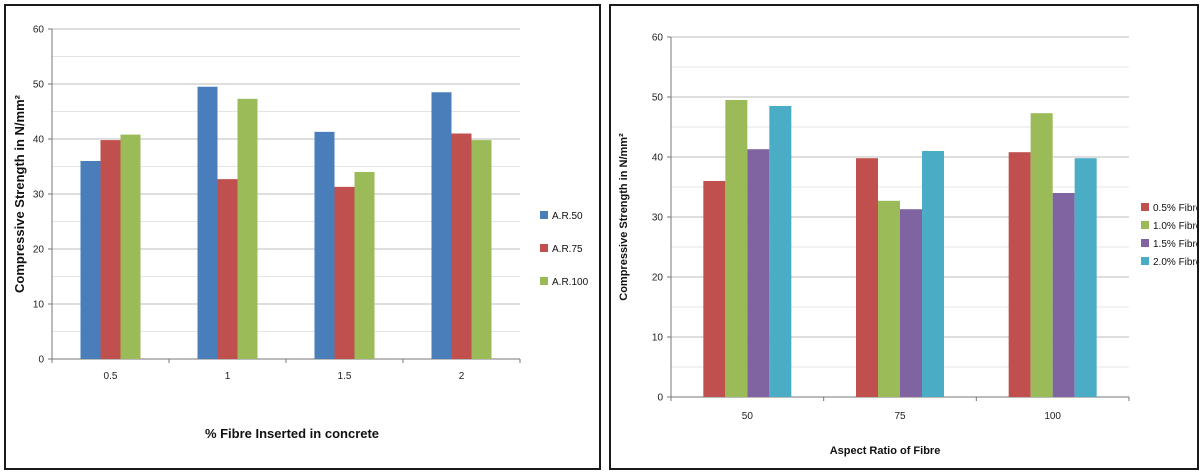  I want to click on x-tick-label: 75, so click(900, 416).